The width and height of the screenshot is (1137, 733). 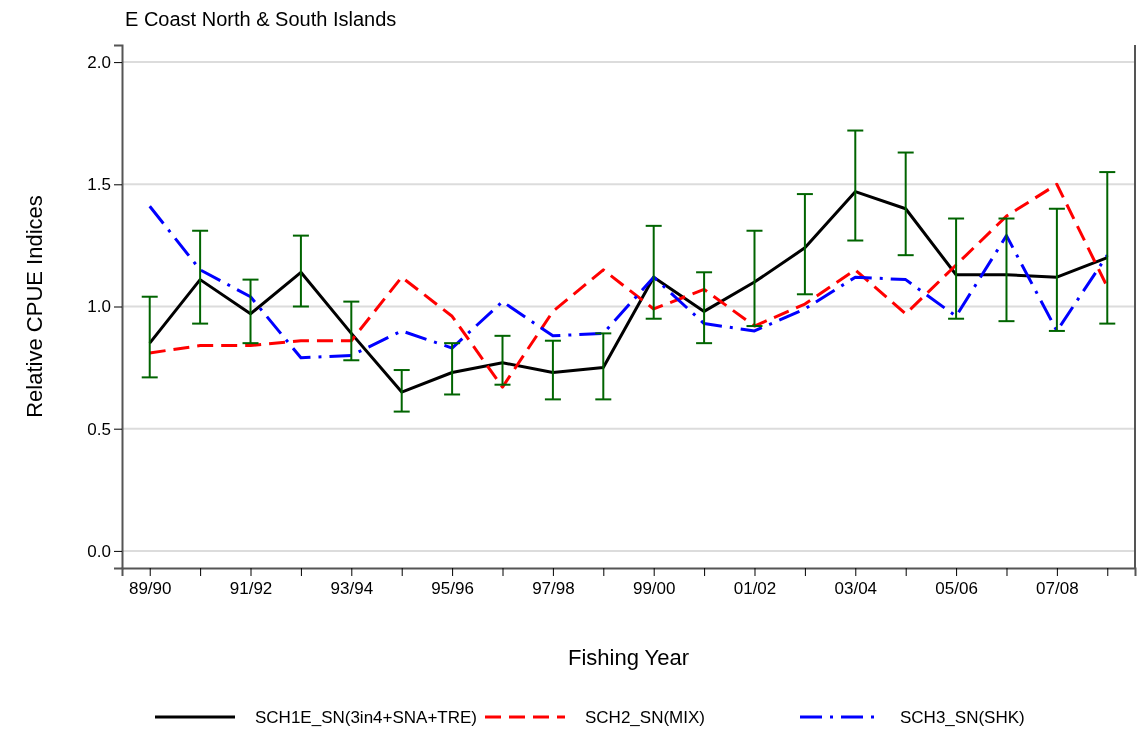 What do you see at coordinates (99, 63) in the screenshot?
I see `y-tick-label: 2.0` at bounding box center [99, 63].